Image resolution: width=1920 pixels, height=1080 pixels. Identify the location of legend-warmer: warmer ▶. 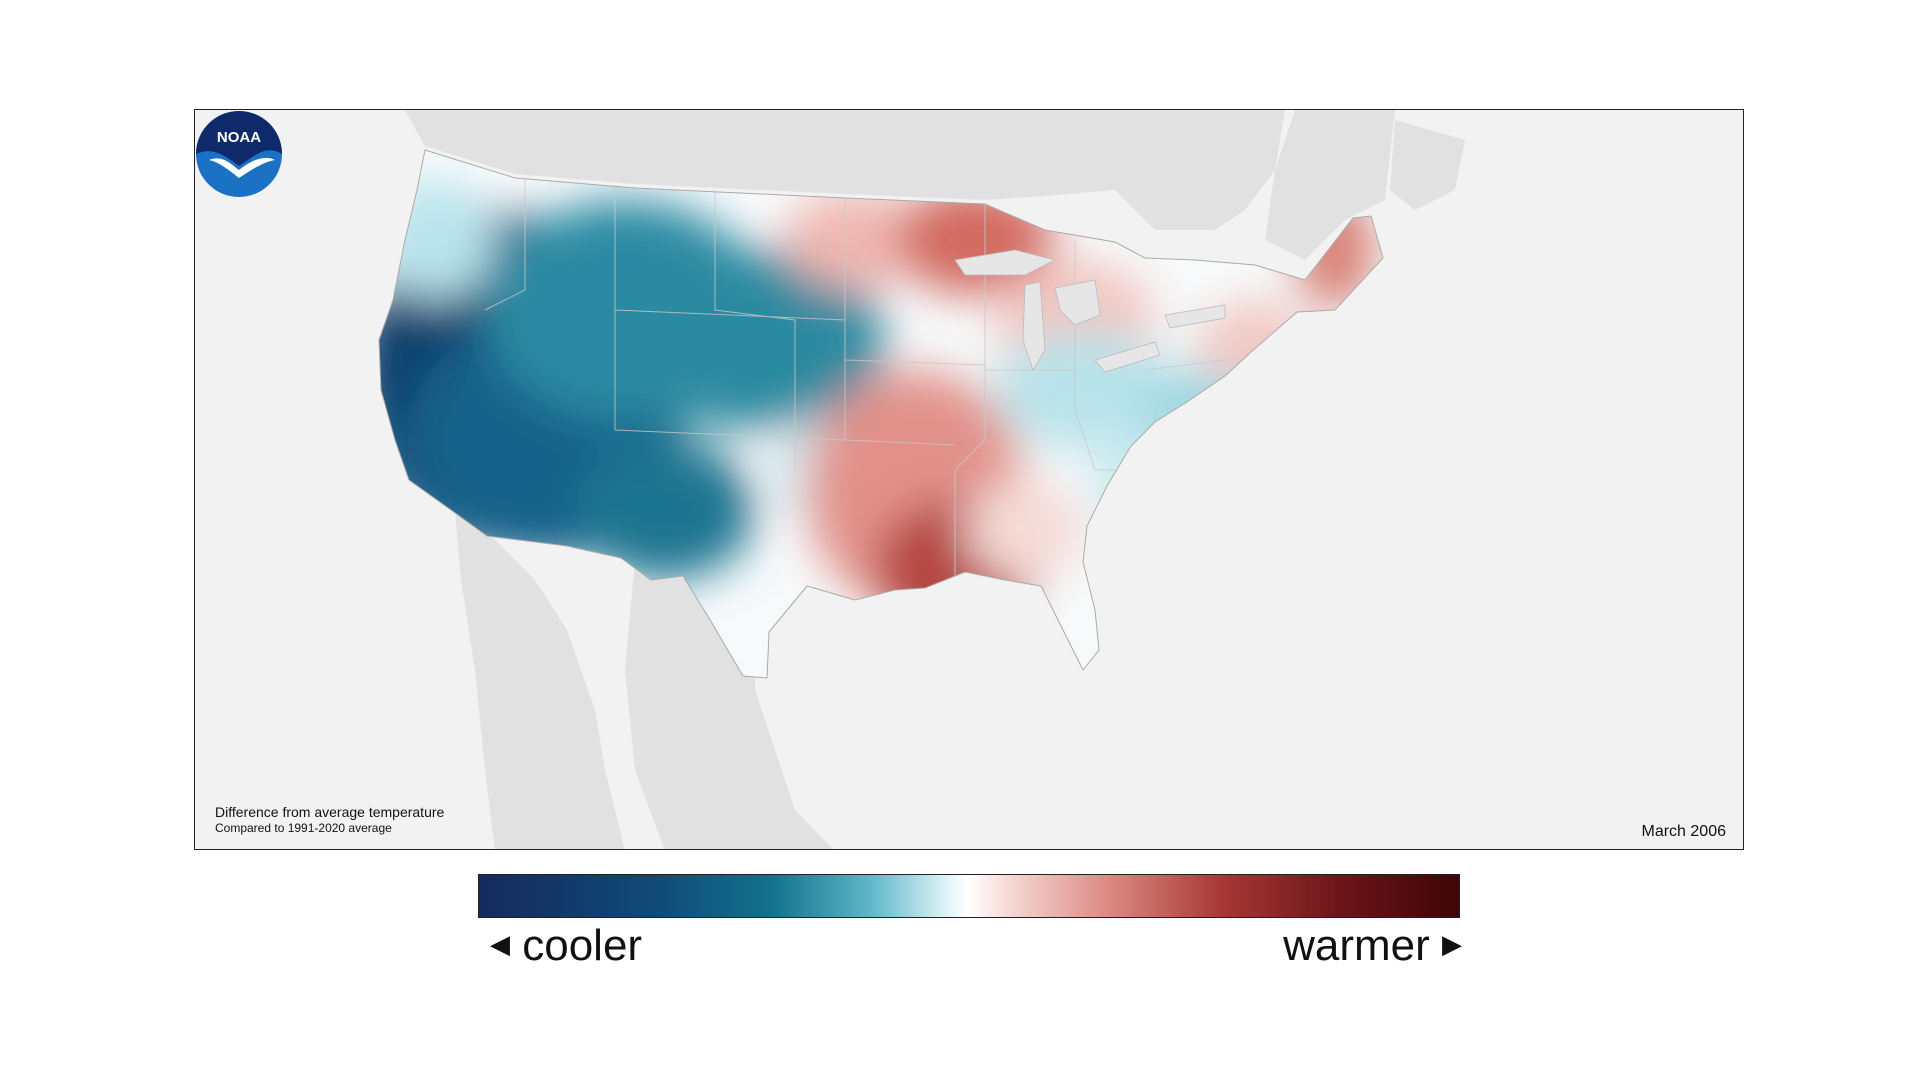
(1372, 947).